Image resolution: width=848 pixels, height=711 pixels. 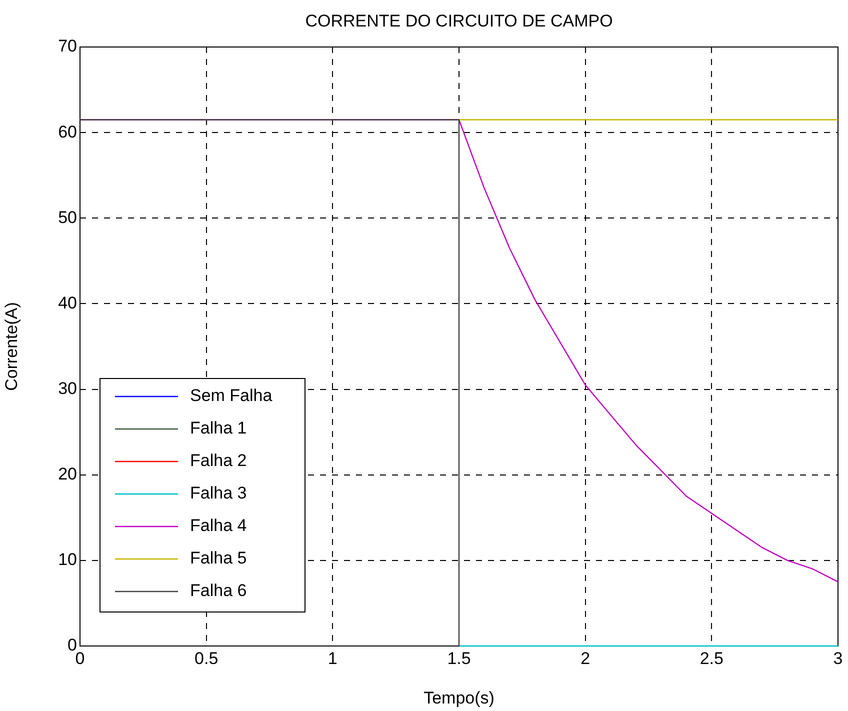 I want to click on y-tick-label: 70, so click(x=67, y=46).